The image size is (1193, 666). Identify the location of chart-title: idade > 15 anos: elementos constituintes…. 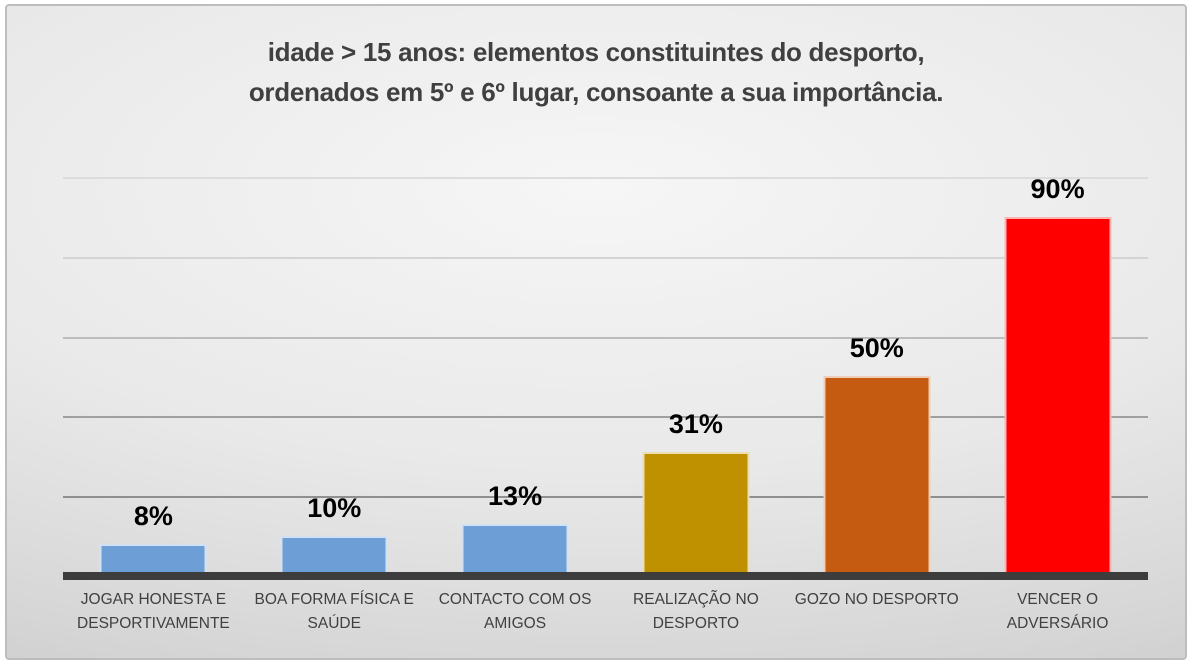
(596, 72).